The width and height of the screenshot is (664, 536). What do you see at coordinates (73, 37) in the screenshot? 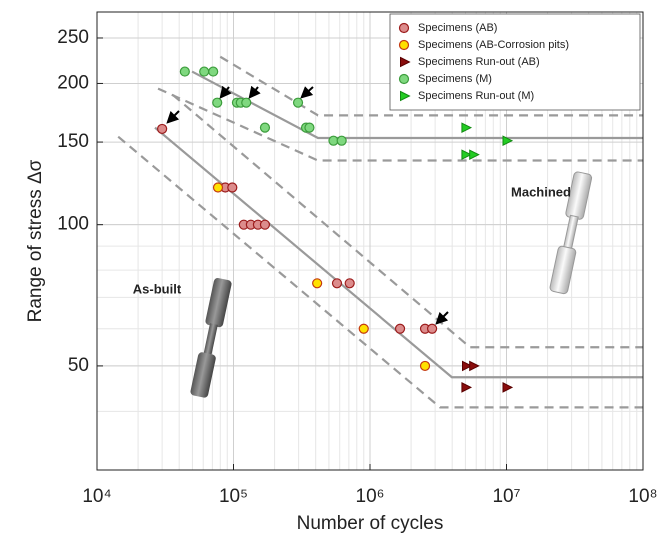
I see `y-tick-label: 250` at bounding box center [73, 37].